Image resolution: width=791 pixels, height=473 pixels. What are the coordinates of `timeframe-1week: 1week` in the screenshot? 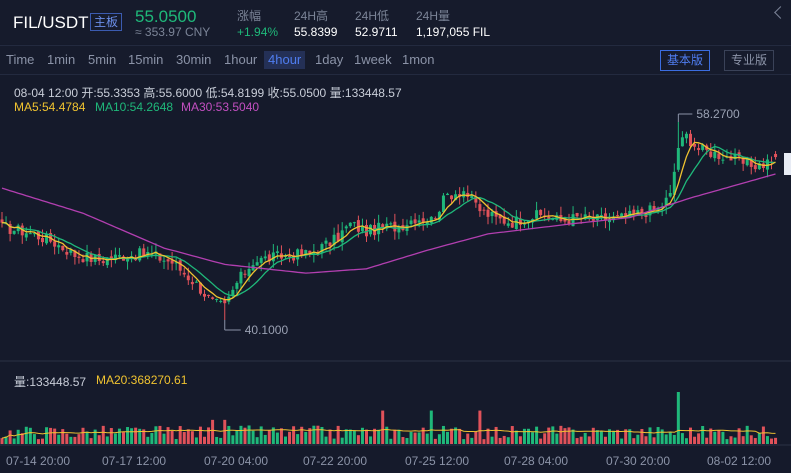 It's located at (373, 59).